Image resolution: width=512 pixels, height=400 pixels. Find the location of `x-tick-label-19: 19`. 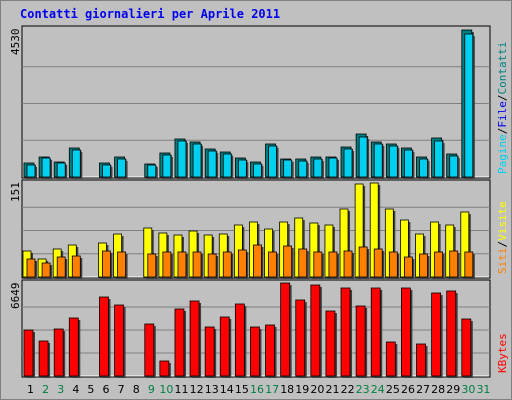

x-tick-label-19: 19 is located at coordinates (302, 389).